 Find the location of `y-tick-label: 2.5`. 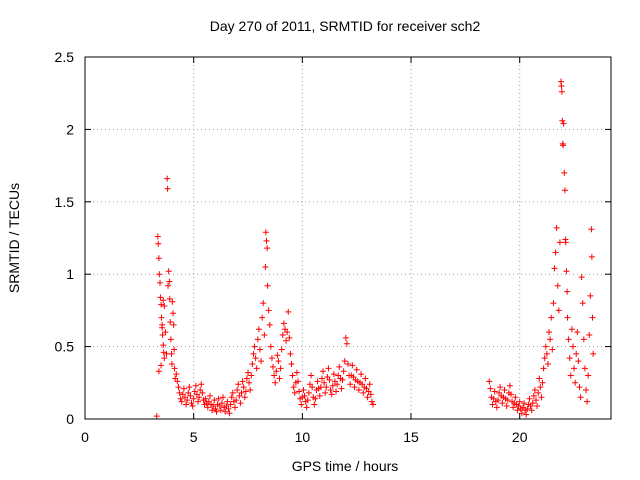

y-tick-label: 2.5 is located at coordinates (65, 57).